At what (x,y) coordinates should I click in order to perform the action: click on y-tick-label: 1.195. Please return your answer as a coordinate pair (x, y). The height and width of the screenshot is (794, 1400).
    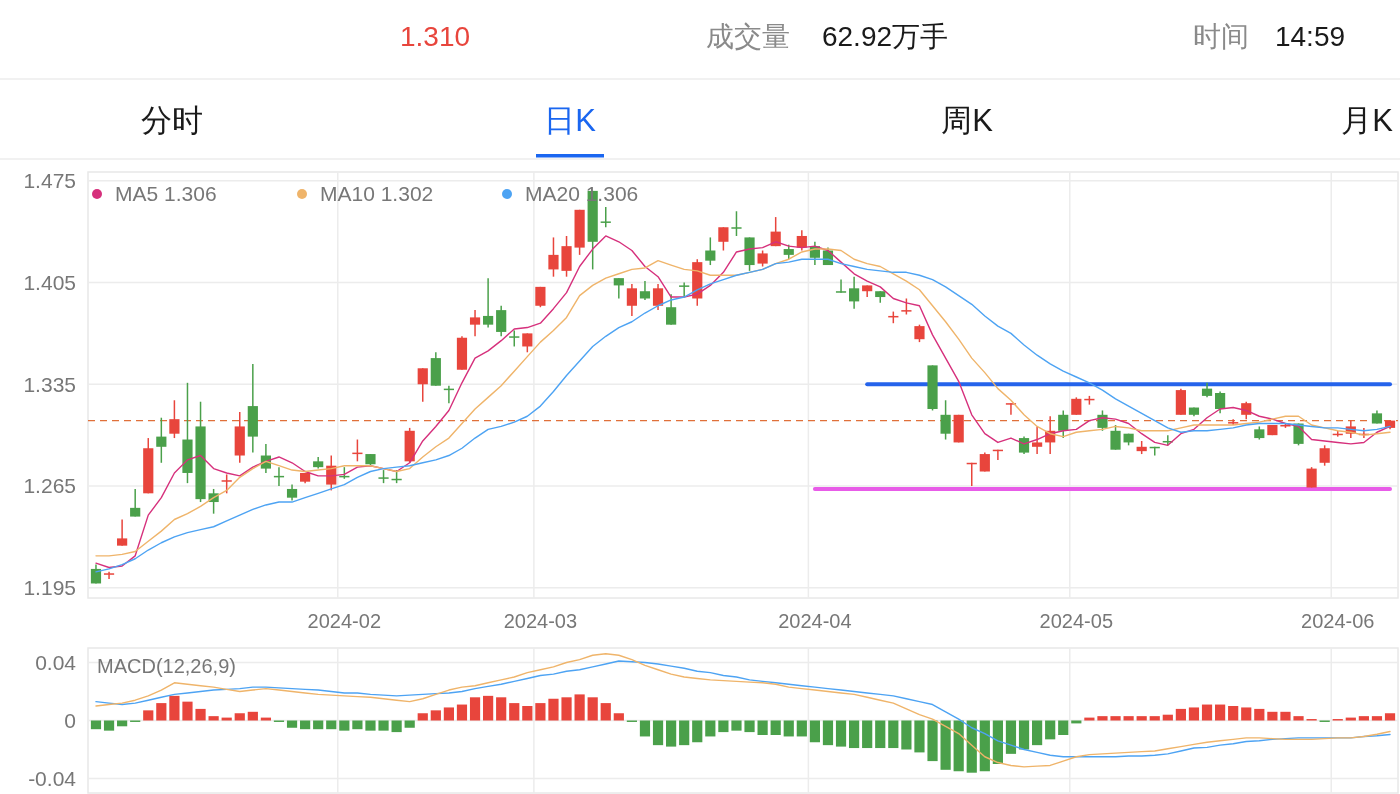
    Looking at the image, I should click on (49, 588).